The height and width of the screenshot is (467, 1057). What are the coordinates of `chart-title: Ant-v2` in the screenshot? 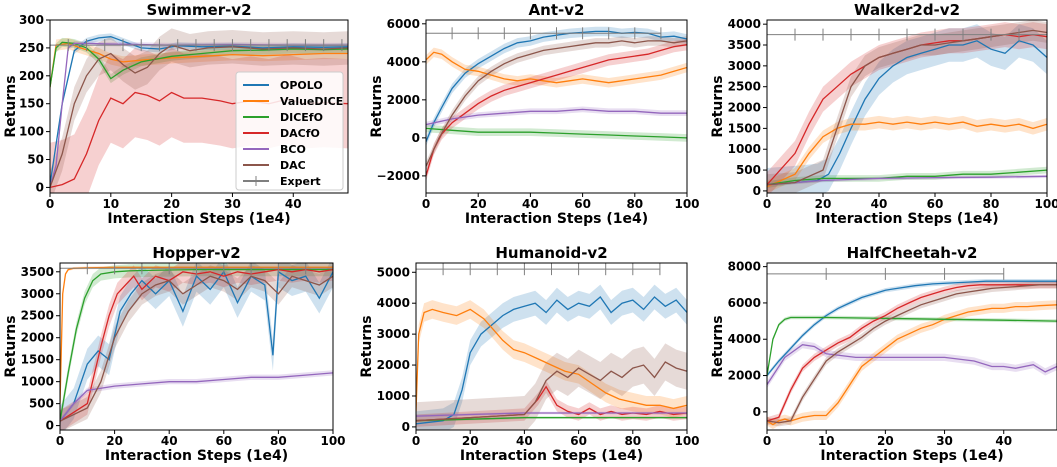 It's located at (557, 10).